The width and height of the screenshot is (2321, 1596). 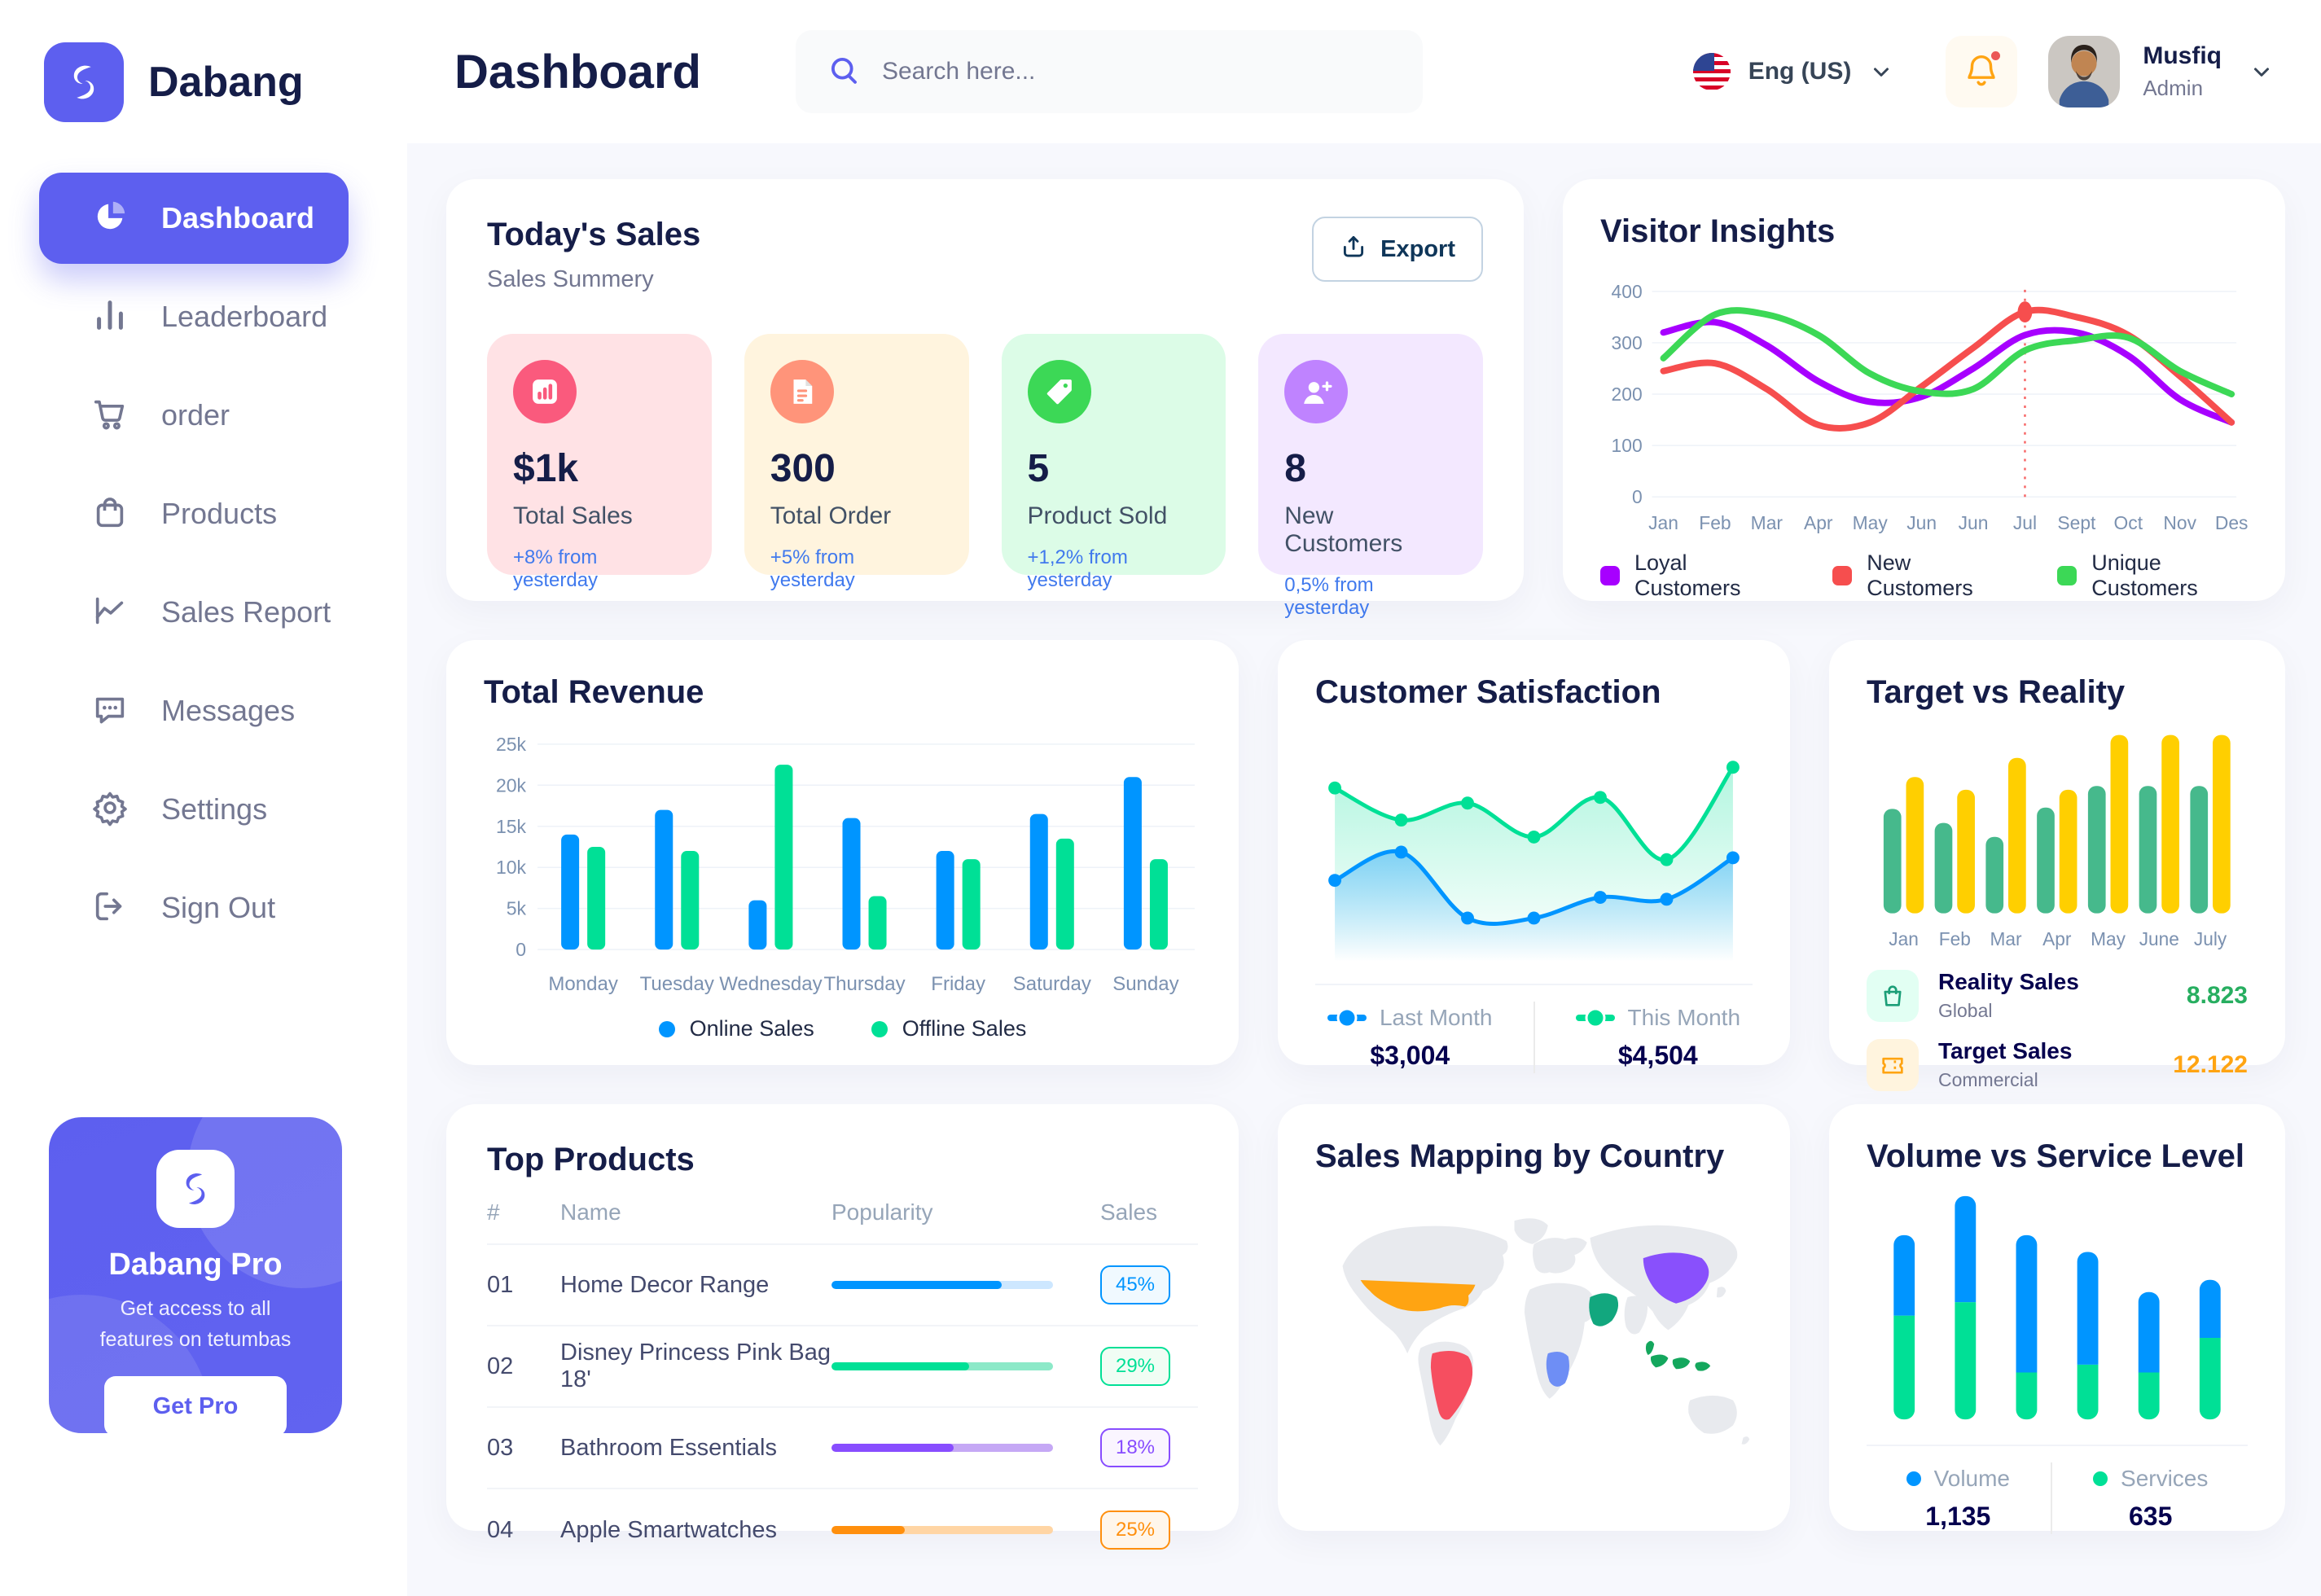 What do you see at coordinates (110, 711) in the screenshot?
I see `message-icon` at bounding box center [110, 711].